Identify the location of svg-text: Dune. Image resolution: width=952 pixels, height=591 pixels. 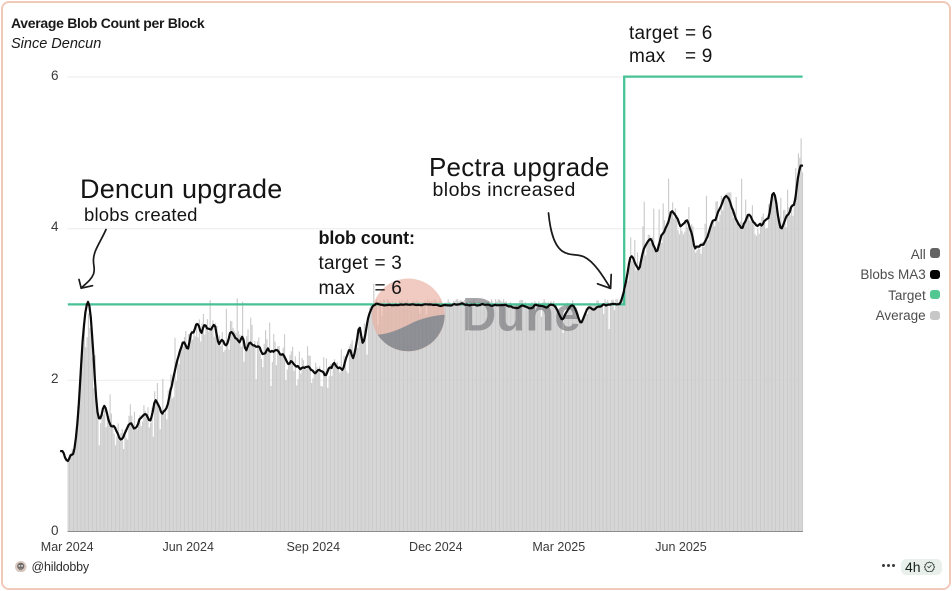
(521, 315).